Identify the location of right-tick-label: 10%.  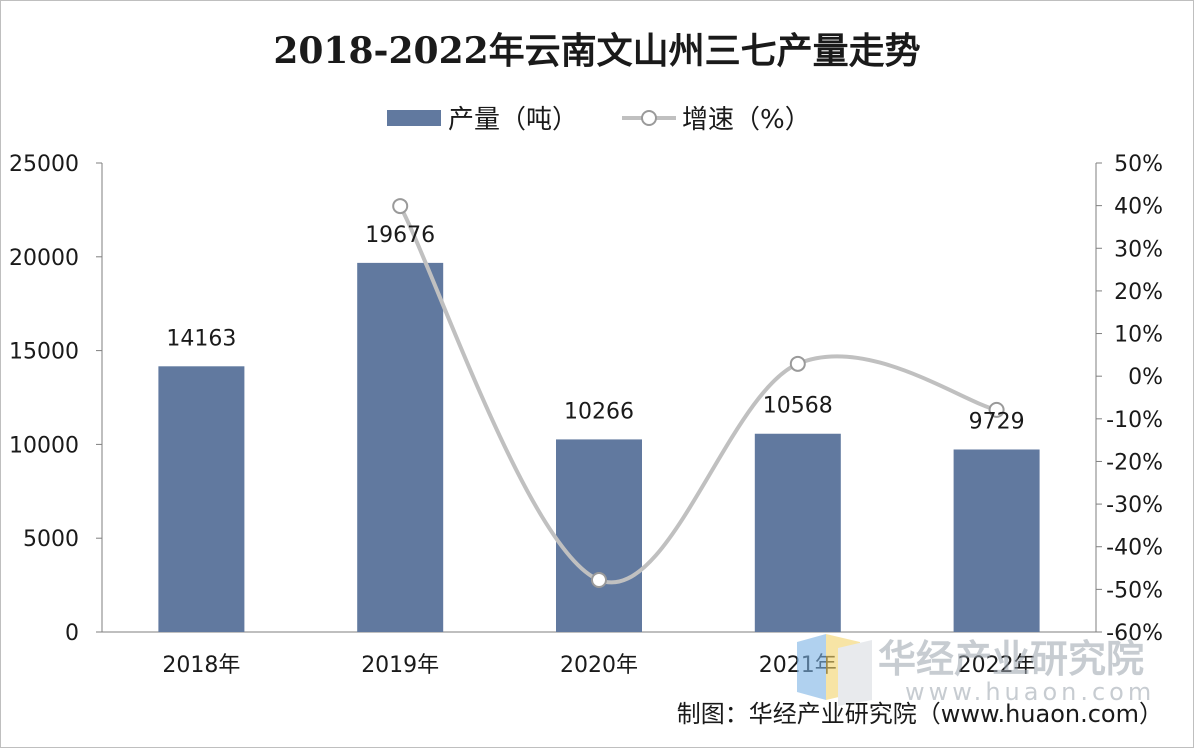
(1138, 335).